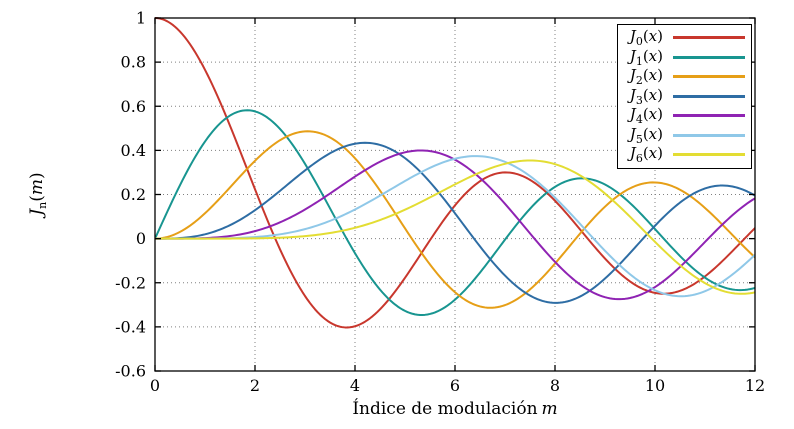 Image resolution: width=794 pixels, height=429 pixels. What do you see at coordinates (36, 187) in the screenshot?
I see `ylabel-variable: m` at bounding box center [36, 187].